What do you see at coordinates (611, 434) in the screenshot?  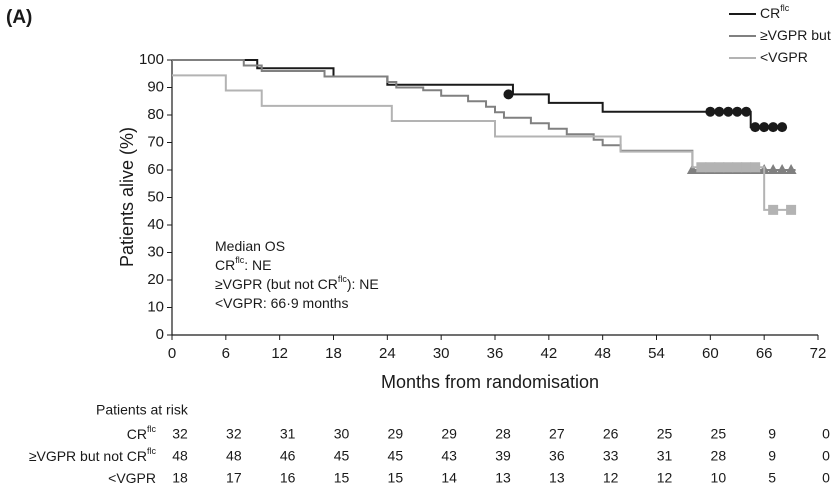 I see `at-risk-count: 26` at bounding box center [611, 434].